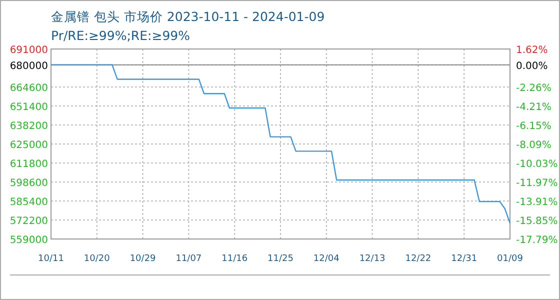 The image size is (560, 300). I want to click on y-tick-label: 625000, so click(29, 145).